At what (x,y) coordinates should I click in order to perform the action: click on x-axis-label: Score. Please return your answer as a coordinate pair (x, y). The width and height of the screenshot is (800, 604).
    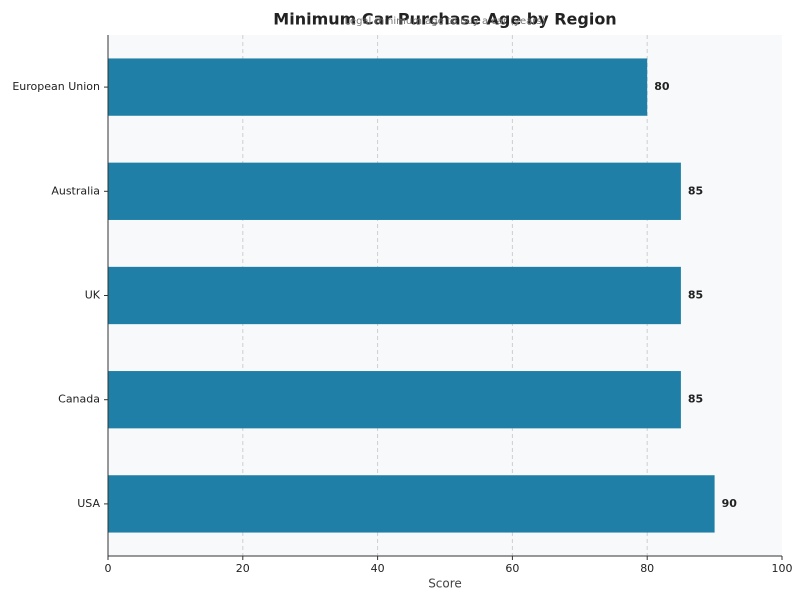
    Looking at the image, I should click on (445, 584).